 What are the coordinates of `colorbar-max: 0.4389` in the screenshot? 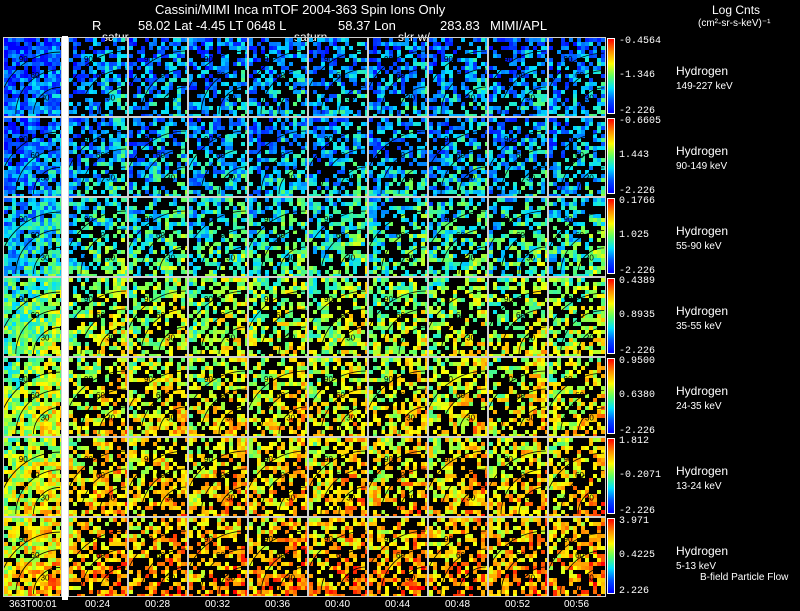 It's located at (637, 281).